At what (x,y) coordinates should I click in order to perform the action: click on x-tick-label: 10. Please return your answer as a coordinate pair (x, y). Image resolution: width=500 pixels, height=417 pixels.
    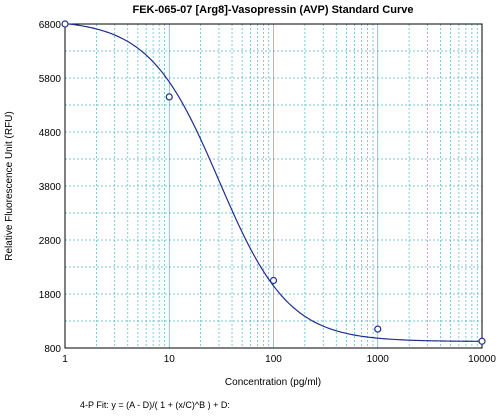
    Looking at the image, I should click on (170, 359).